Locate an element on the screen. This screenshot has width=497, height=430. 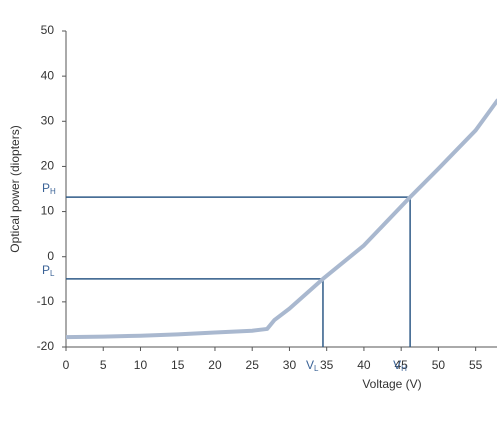
x-axis-title: Voltage (V) is located at coordinates (391, 384).